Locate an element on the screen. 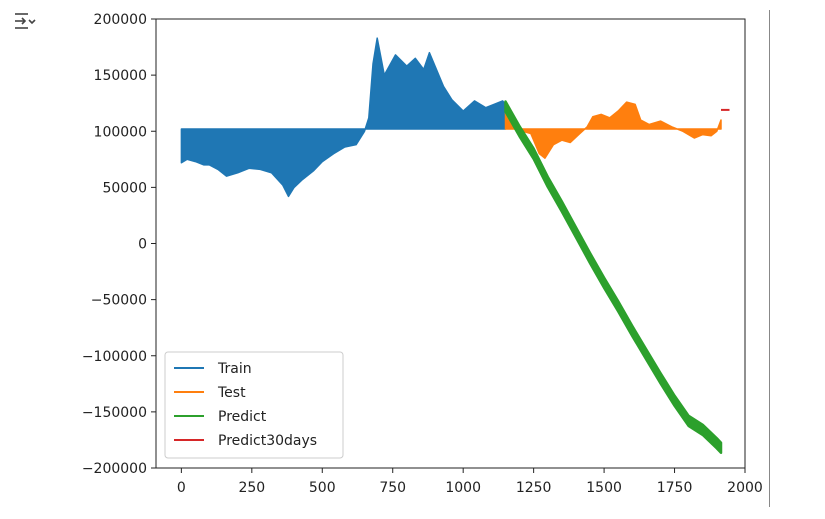 Image resolution: width=825 pixels, height=519 pixels. y-tick-label: 150000 is located at coordinates (120, 76).